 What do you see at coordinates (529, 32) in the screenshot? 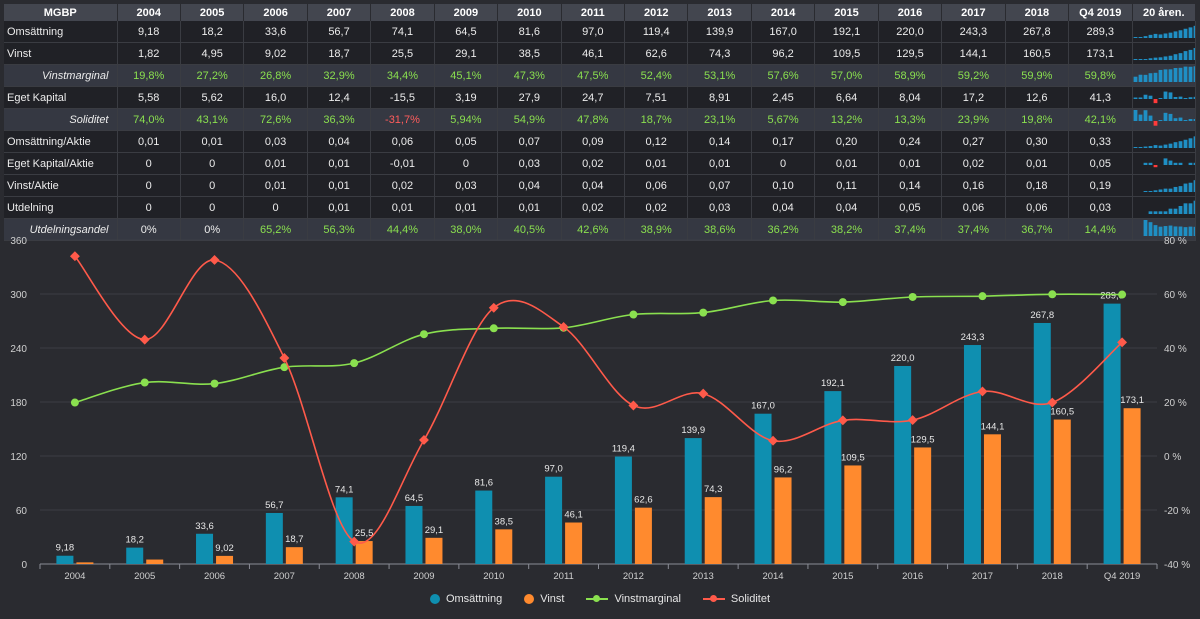
I see `table-cell: 81,6` at bounding box center [529, 32].